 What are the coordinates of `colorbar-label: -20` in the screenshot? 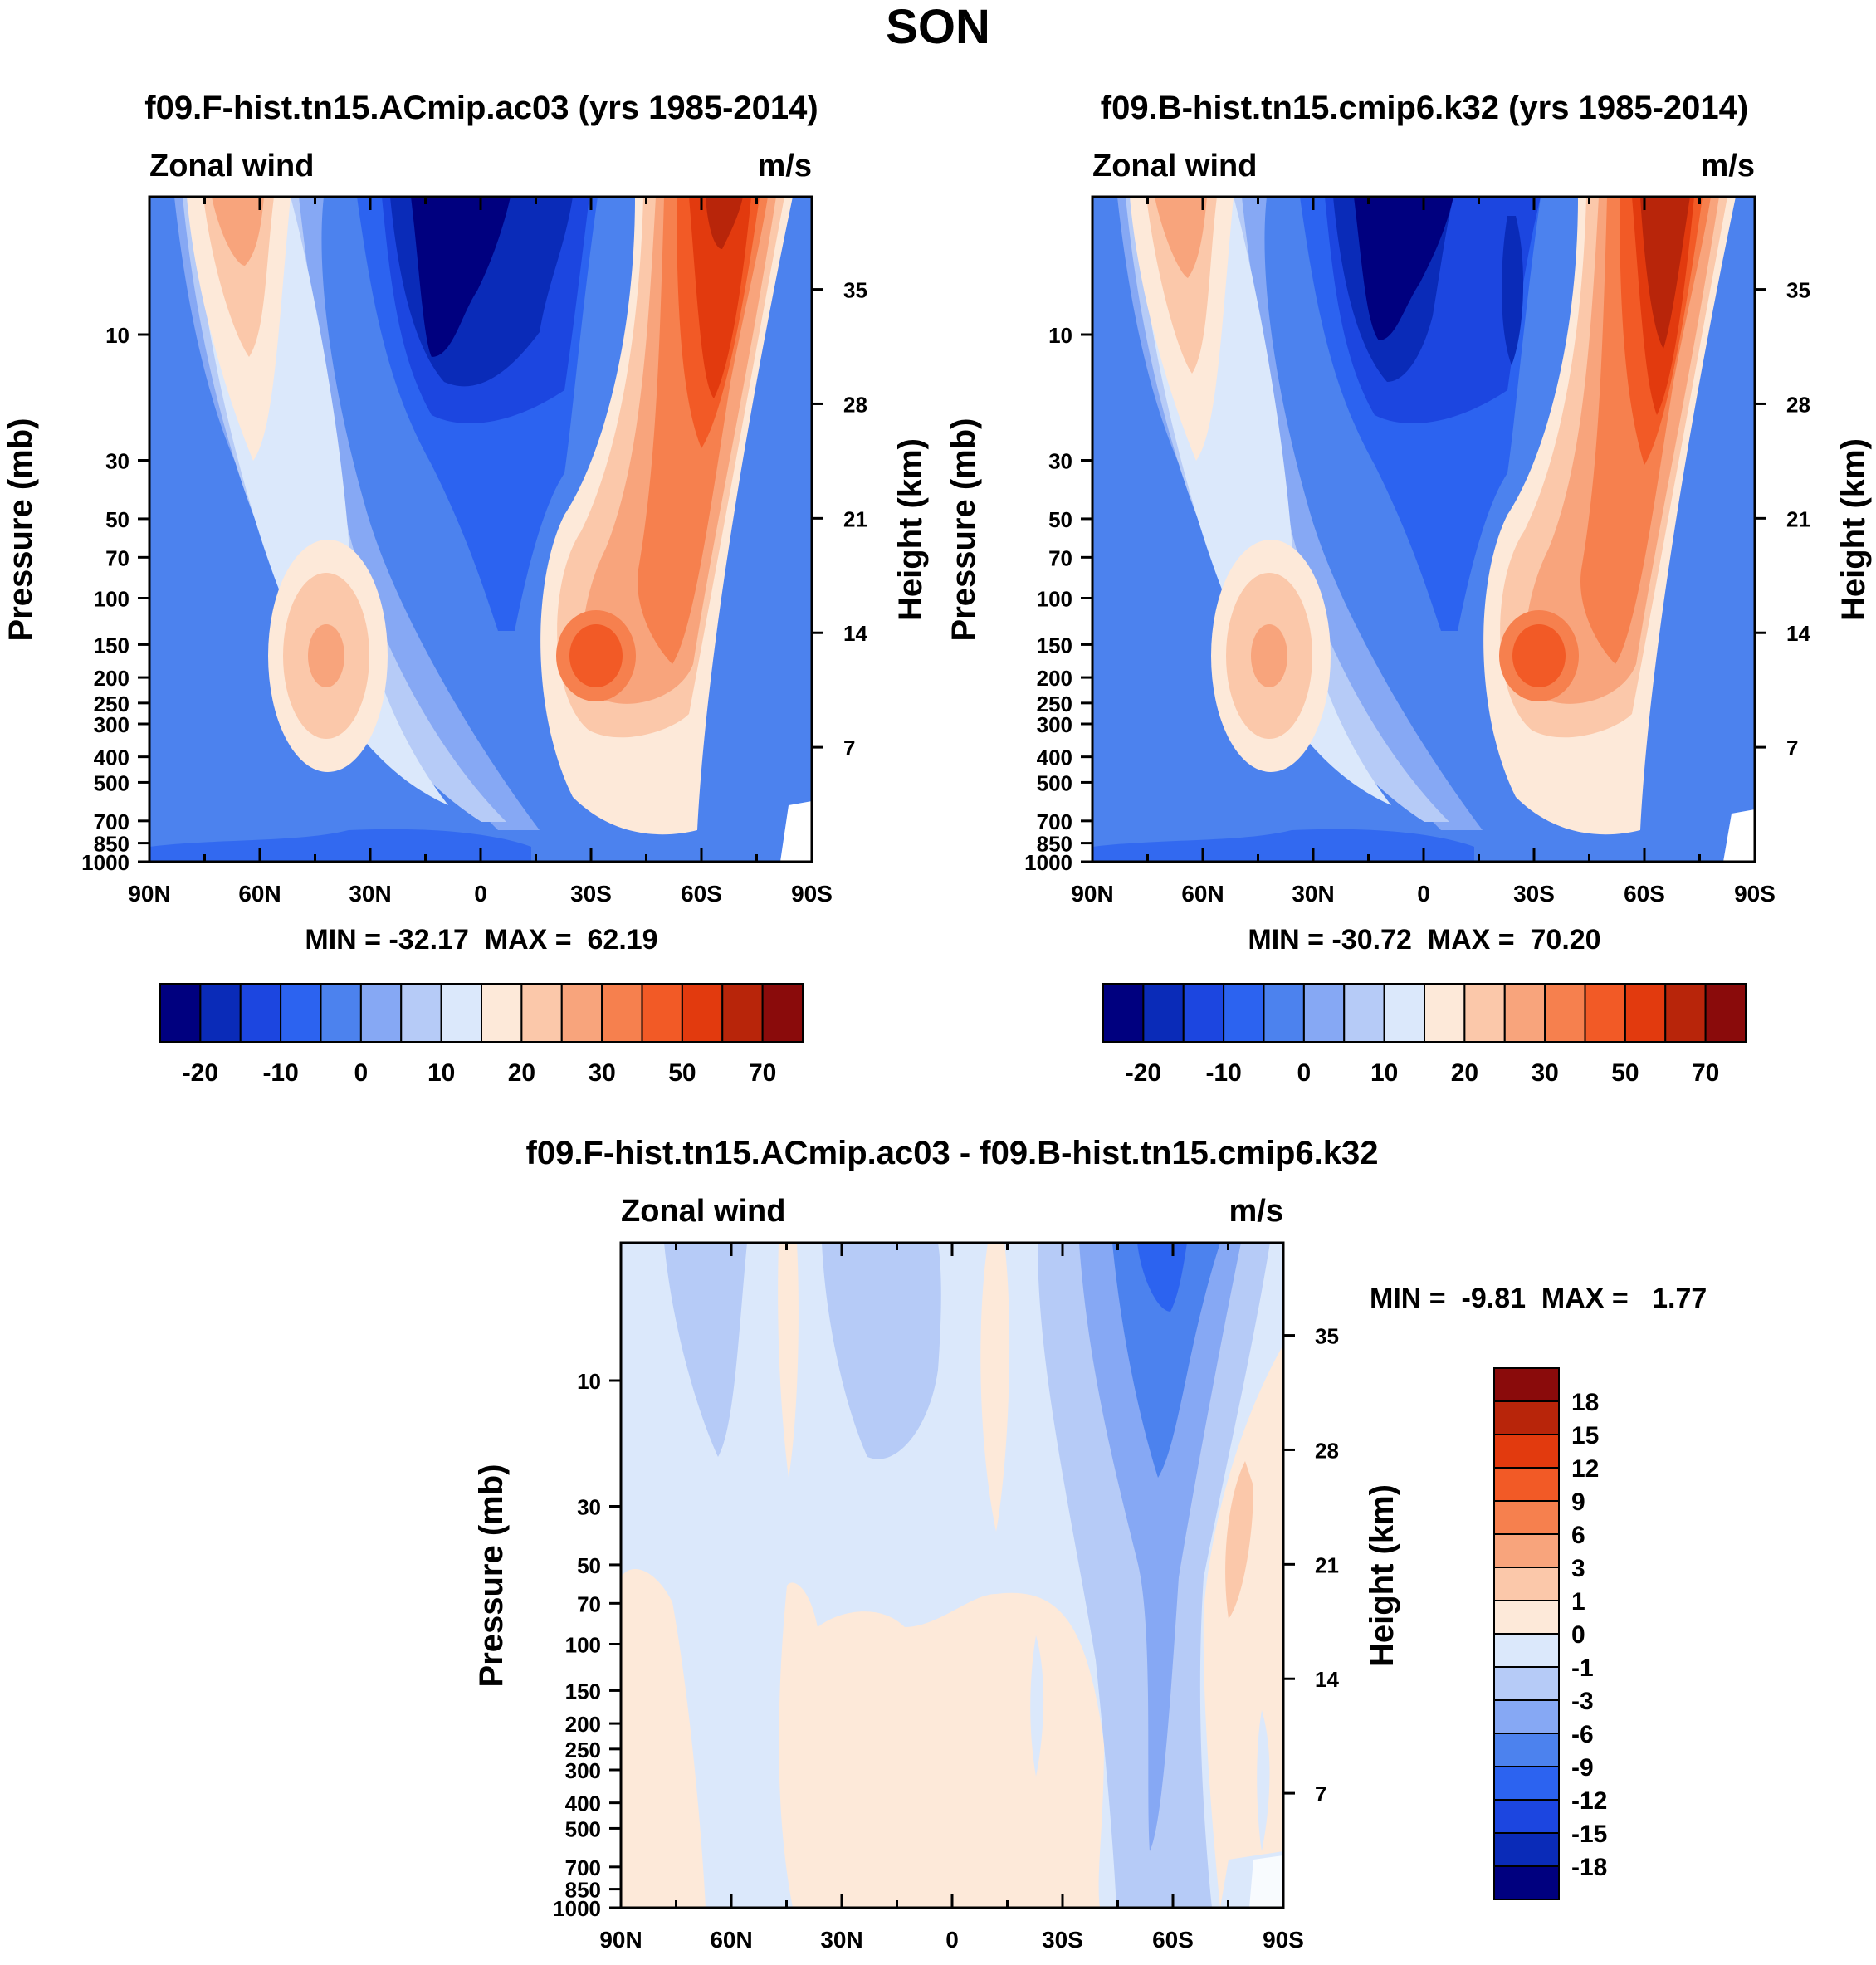 It's located at (200, 1073).